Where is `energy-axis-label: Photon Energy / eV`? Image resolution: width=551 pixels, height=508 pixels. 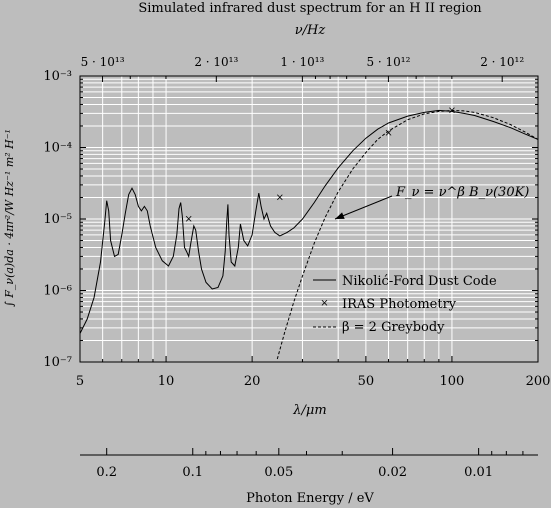 energy-axis-label: Photon Energy / eV is located at coordinates (310, 498).